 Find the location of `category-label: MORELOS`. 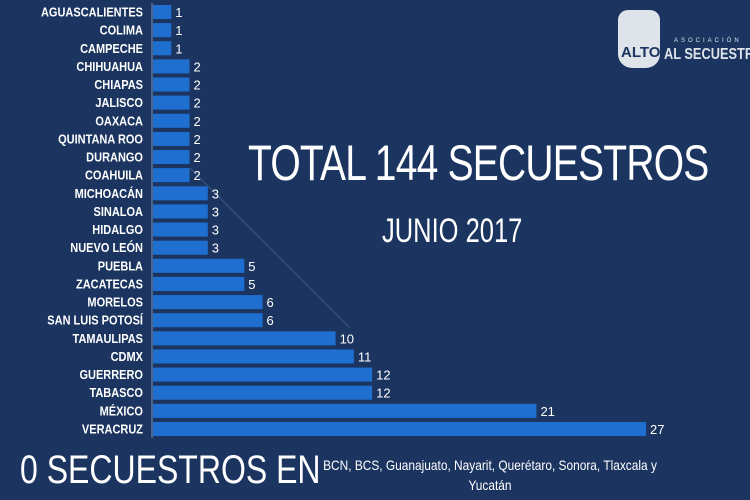

category-label: MORELOS is located at coordinates (115, 303).